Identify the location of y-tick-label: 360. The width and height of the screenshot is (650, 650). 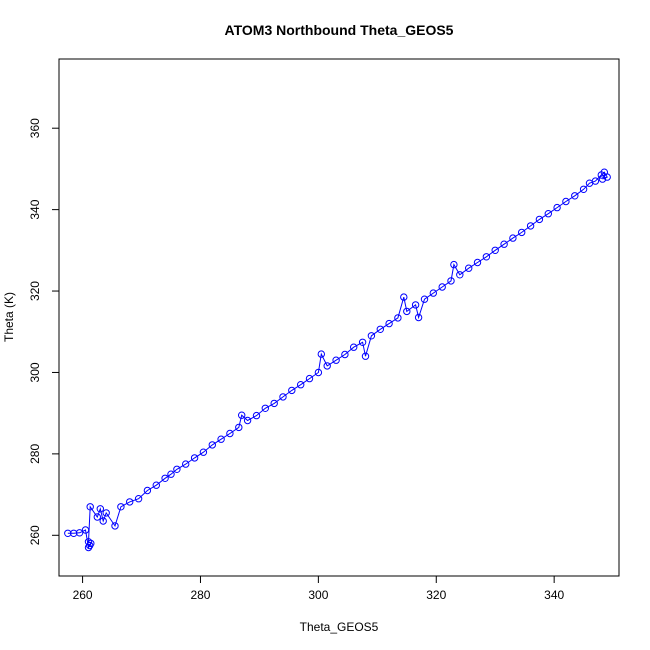
(35, 128).